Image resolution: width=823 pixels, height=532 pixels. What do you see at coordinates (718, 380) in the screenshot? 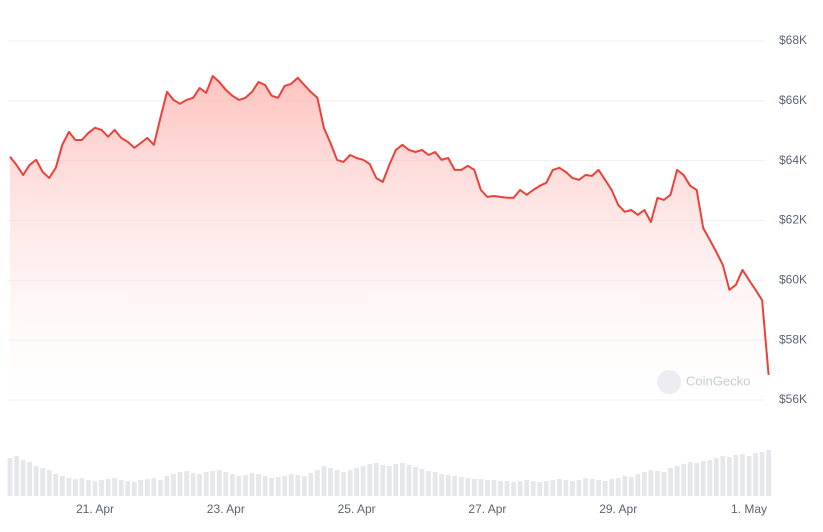
I see `watermark: CoinGecko` at bounding box center [718, 380].